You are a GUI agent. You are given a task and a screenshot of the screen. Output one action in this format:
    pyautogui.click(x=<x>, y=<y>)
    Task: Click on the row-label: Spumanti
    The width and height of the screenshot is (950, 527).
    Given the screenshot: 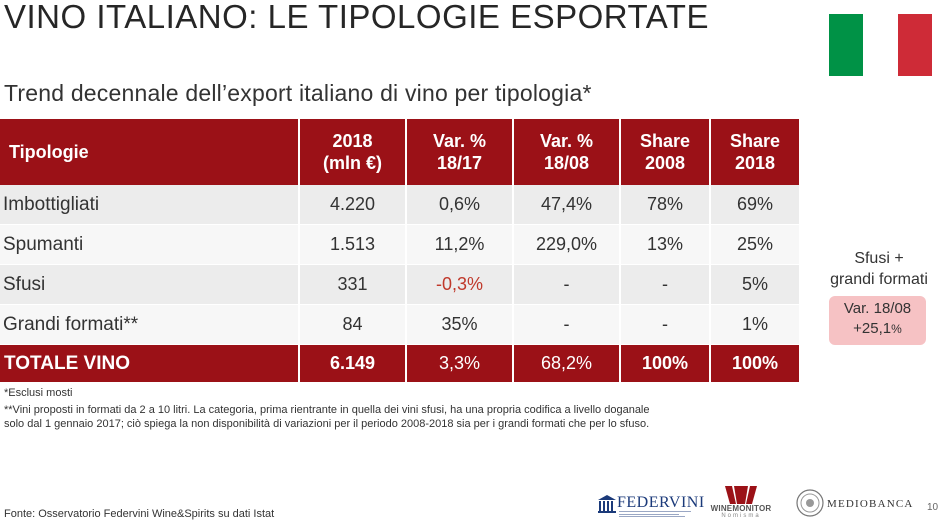 What is the action you would take?
    pyautogui.click(x=150, y=245)
    